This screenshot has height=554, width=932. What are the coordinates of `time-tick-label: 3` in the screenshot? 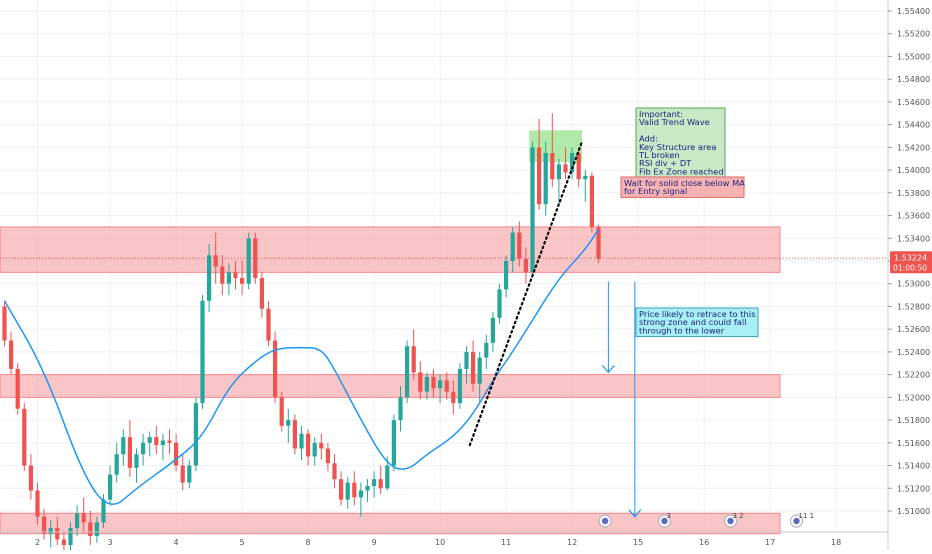 It's located at (110, 542).